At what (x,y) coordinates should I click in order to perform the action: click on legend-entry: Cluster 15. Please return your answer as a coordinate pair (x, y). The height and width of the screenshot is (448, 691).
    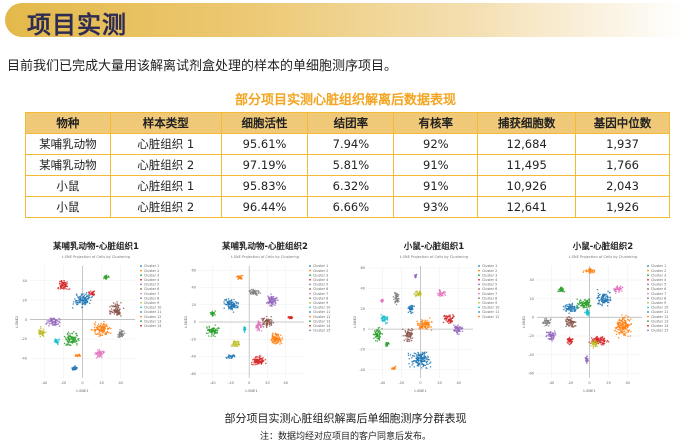
    Looking at the image, I should click on (321, 331).